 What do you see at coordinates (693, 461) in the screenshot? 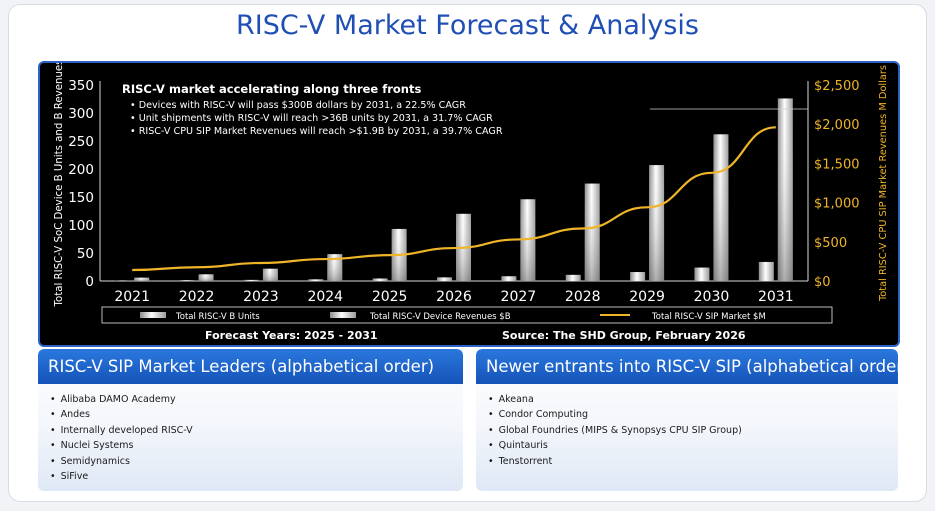
I see `list-item: Tenstorrent` at bounding box center [693, 461].